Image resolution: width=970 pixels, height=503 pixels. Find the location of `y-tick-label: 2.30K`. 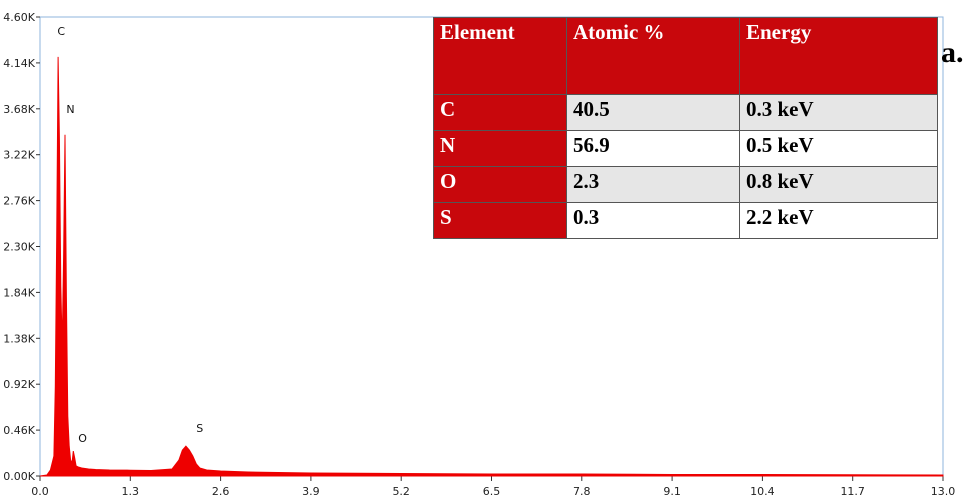

y-tick-label: 2.30K is located at coordinates (19, 247).